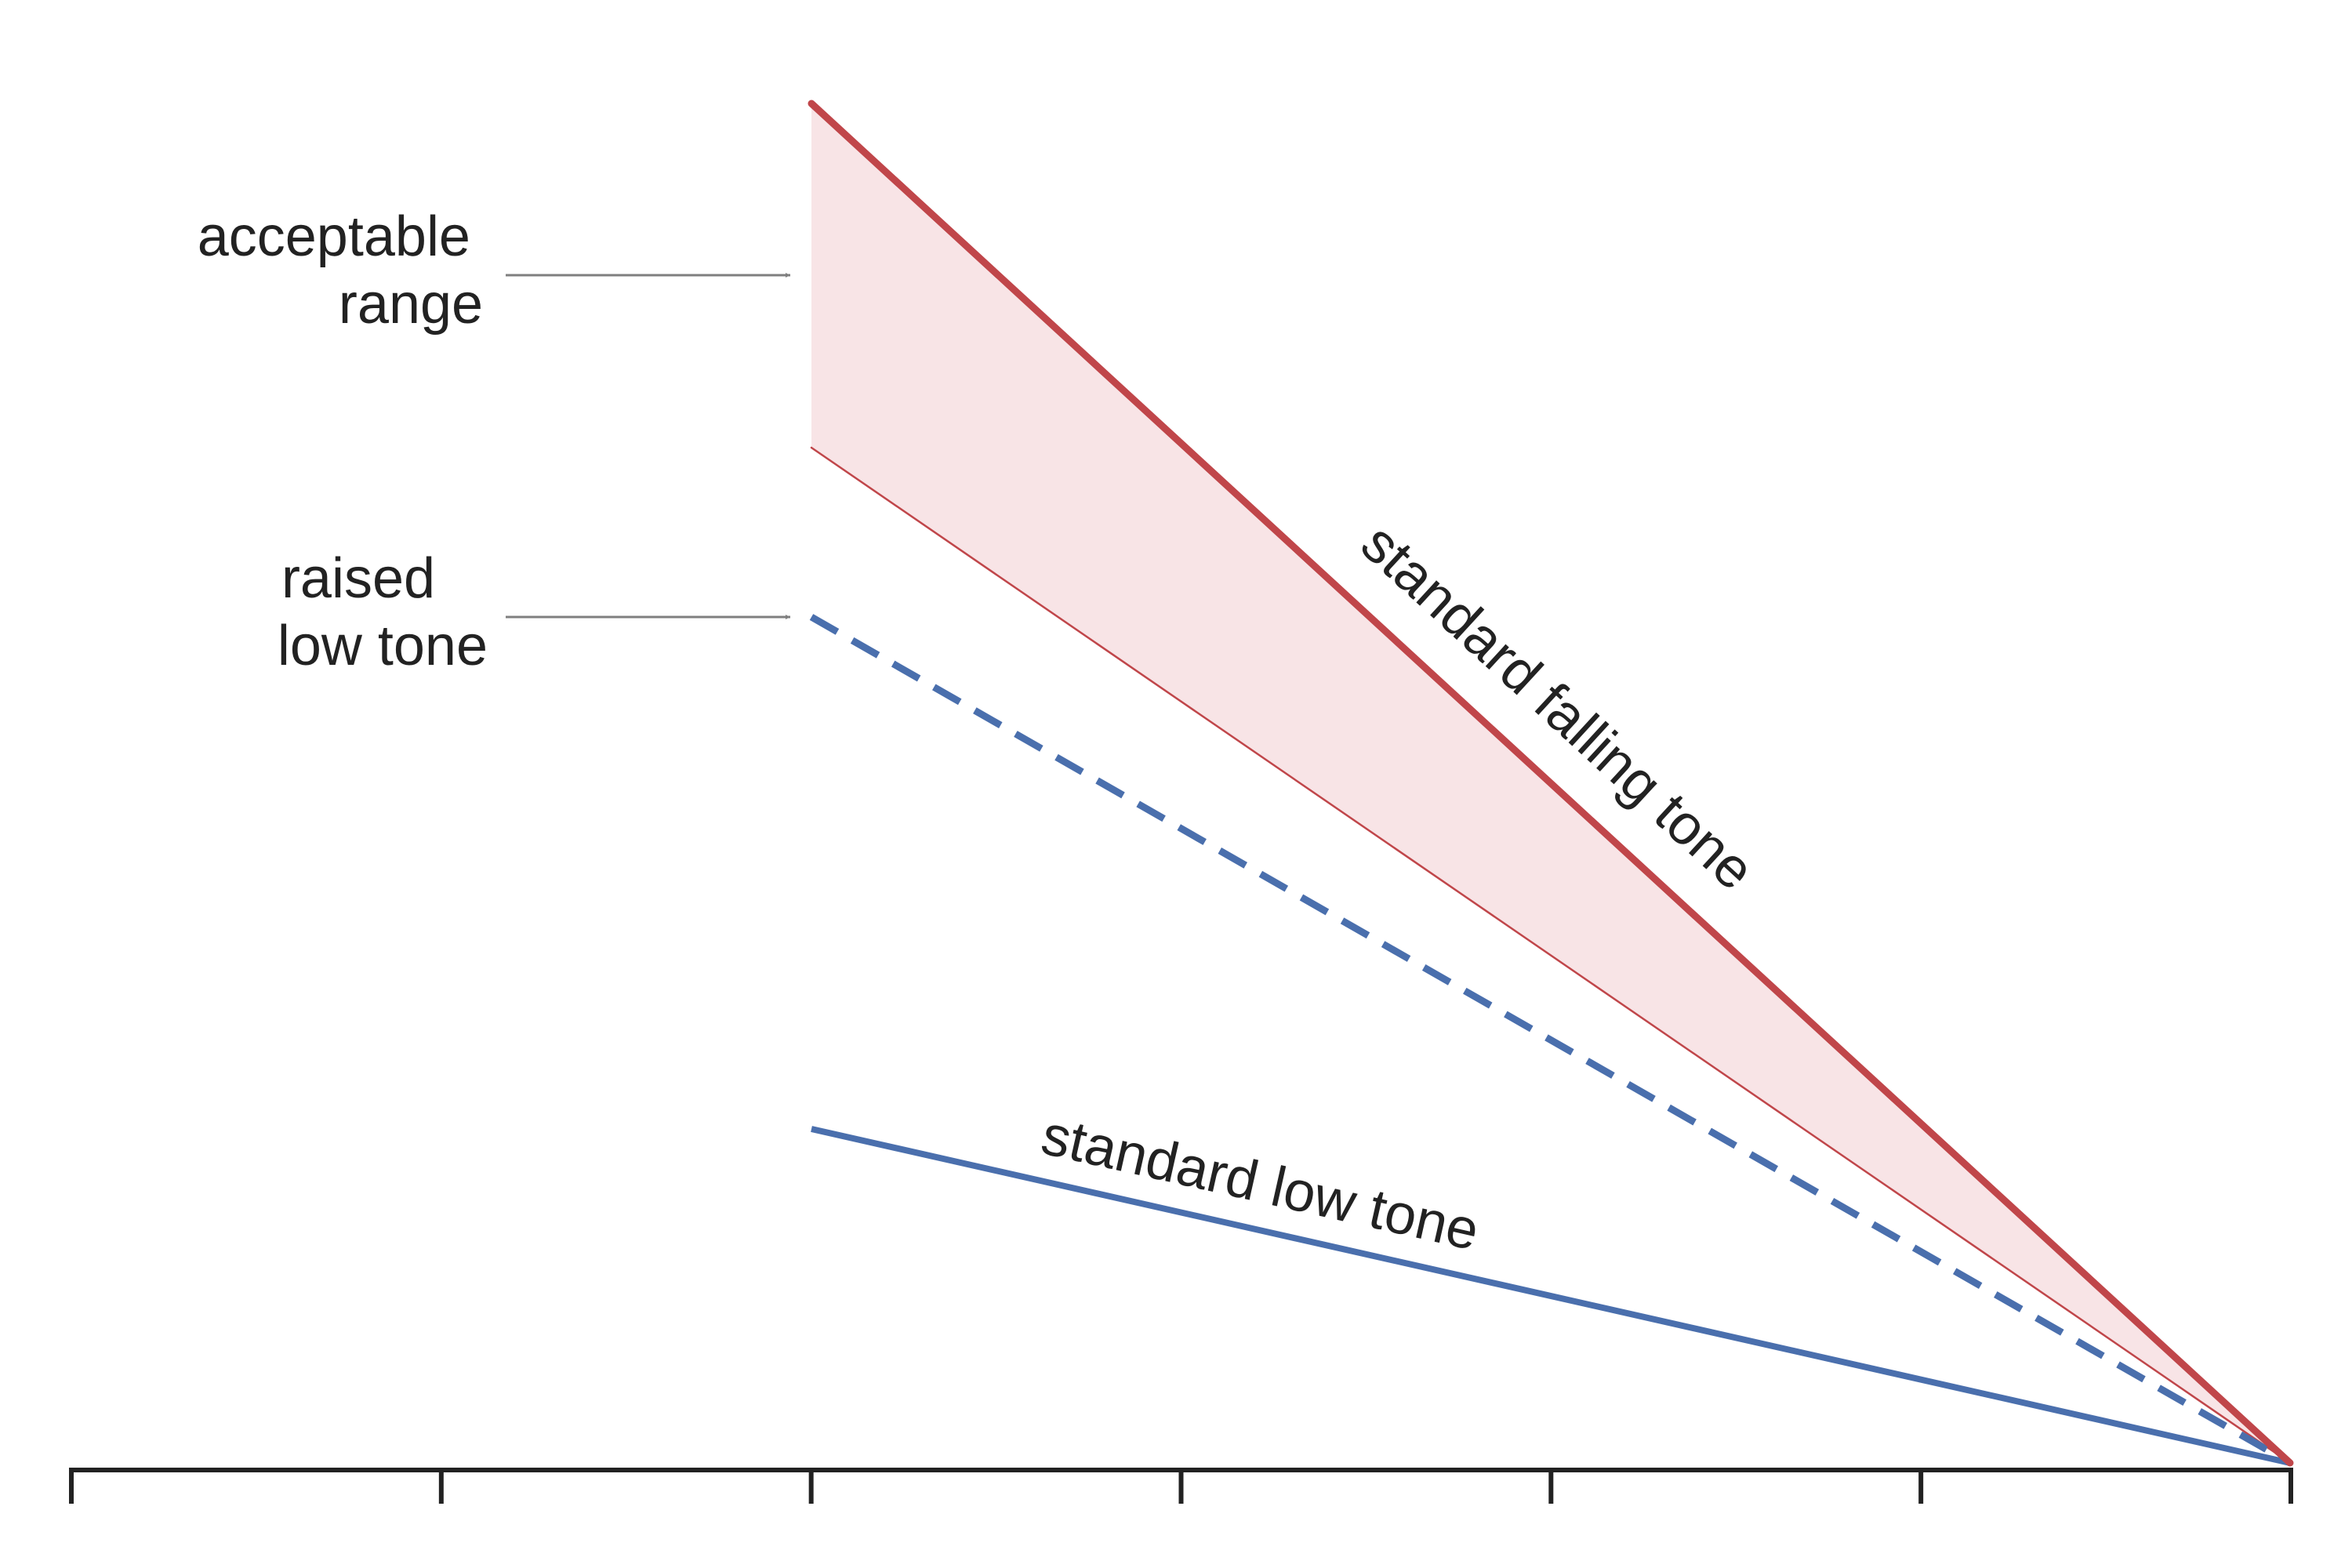  What do you see at coordinates (1551, 1296) in the screenshot?
I see `standard-low-tone-line` at bounding box center [1551, 1296].